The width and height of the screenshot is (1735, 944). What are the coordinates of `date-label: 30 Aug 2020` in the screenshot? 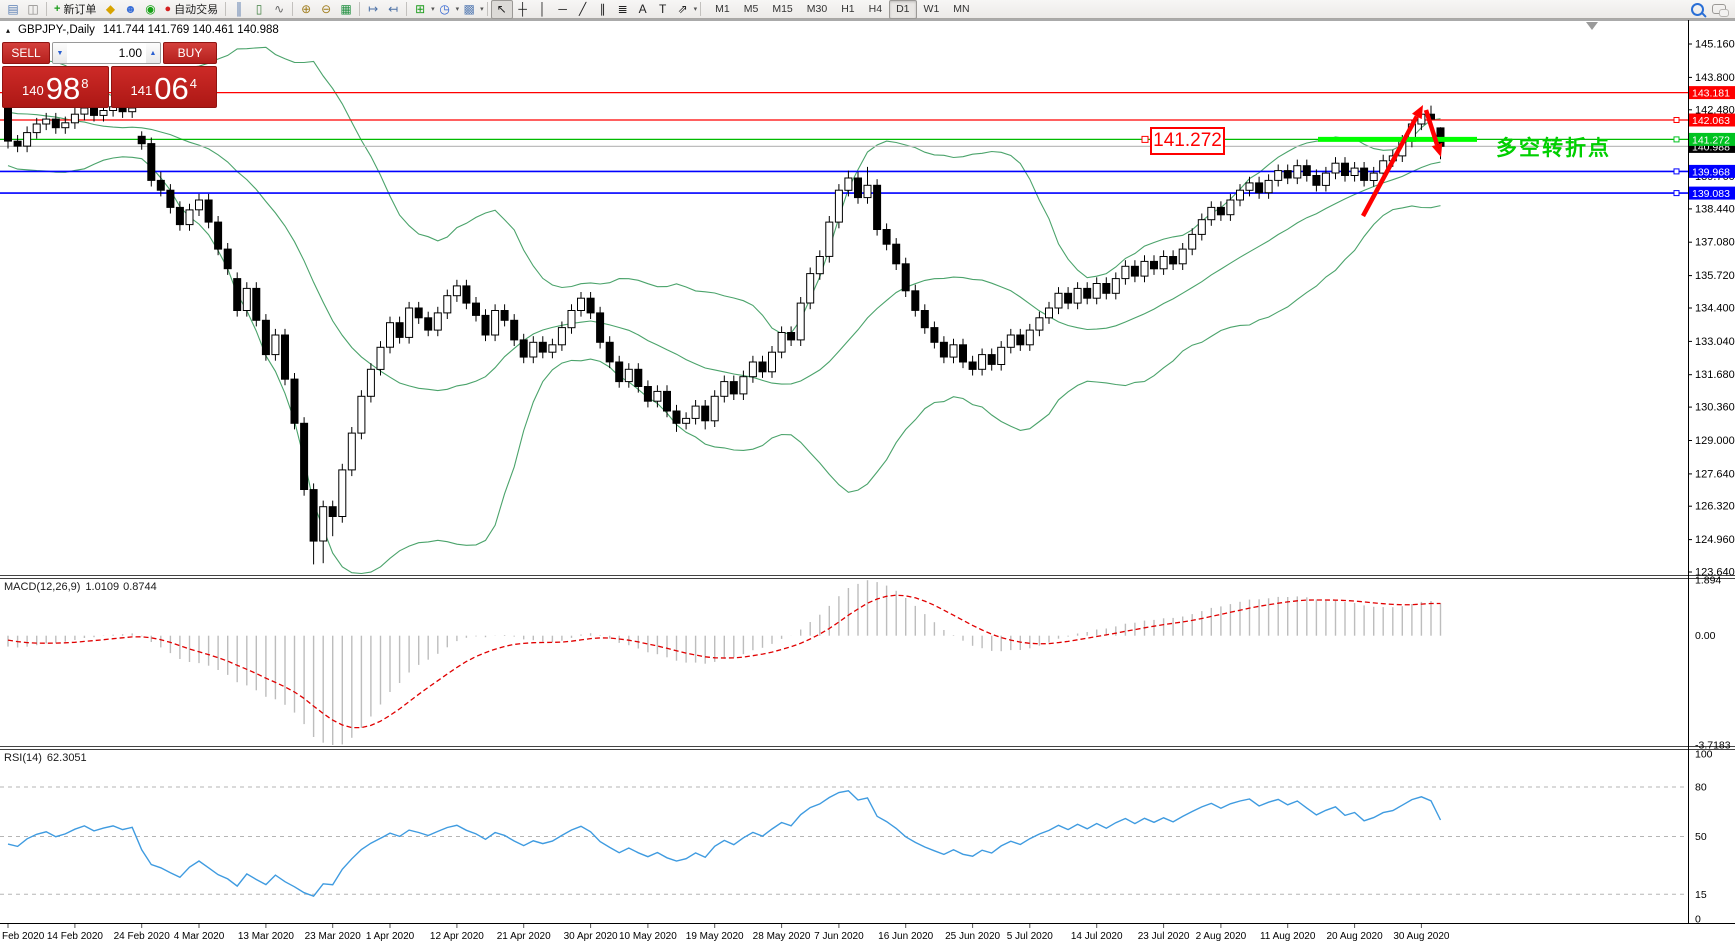 It's located at (1421, 936).